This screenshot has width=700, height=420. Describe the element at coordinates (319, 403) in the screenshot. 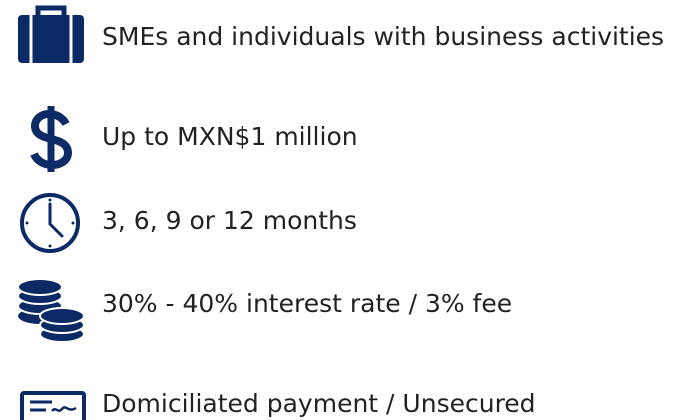

I see `item-text: Domiciliated payment / Unsecured` at that location.